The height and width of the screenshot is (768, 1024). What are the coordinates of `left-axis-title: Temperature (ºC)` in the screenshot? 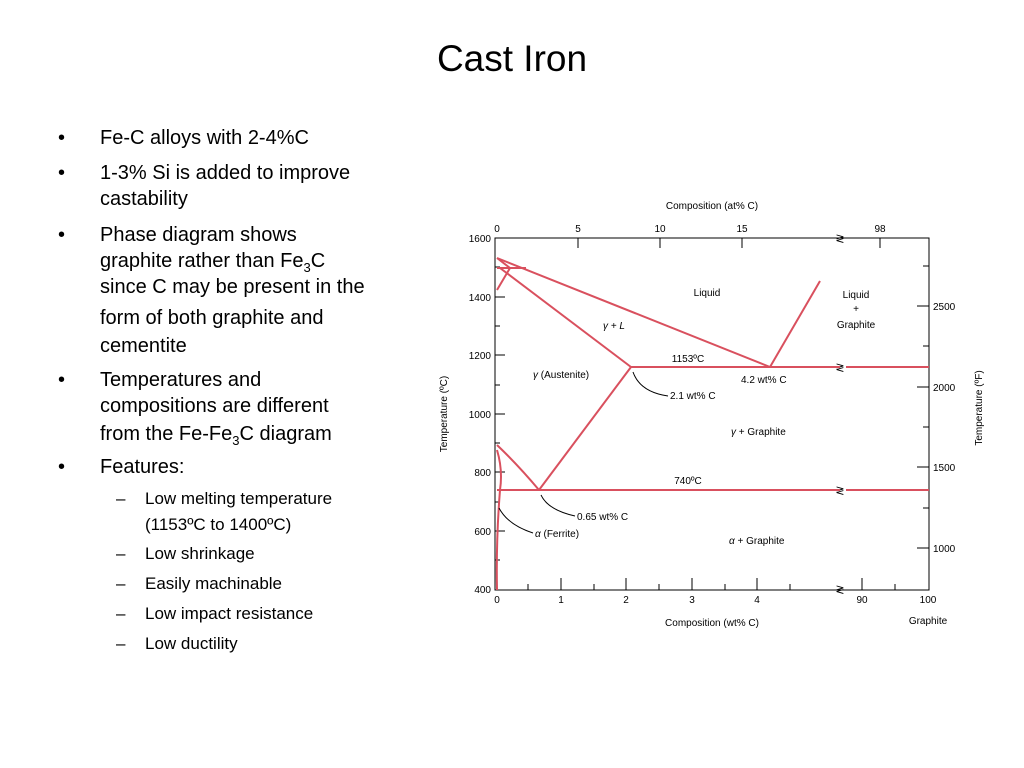 It's located at (444, 414).